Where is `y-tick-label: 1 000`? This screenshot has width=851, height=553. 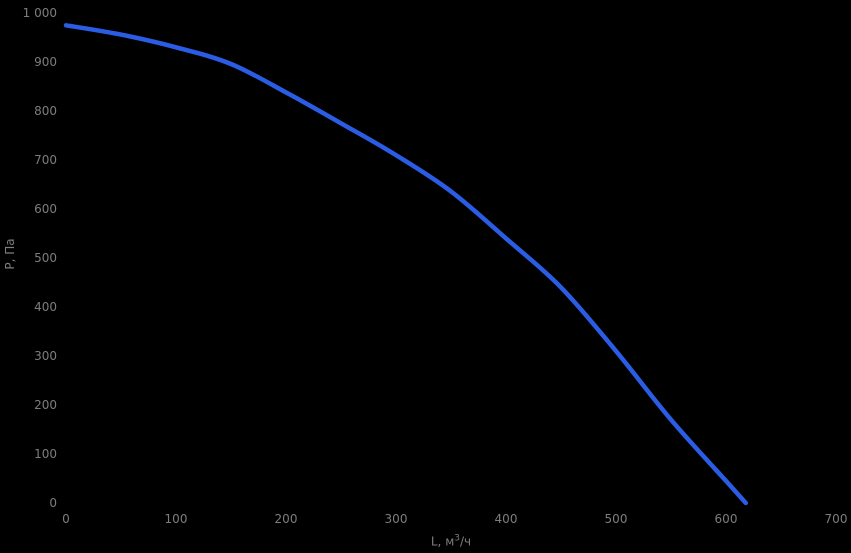 y-tick-label: 1 000 is located at coordinates (39, 13).